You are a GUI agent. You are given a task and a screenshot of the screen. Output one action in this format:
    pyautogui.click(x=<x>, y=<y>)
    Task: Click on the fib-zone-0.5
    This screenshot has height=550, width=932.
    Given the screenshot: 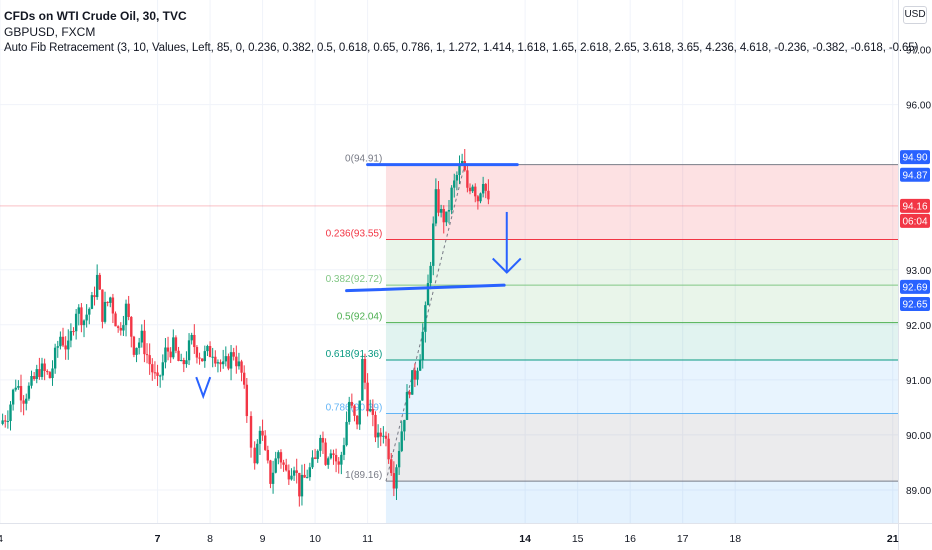 What is the action you would take?
    pyautogui.click(x=642, y=341)
    